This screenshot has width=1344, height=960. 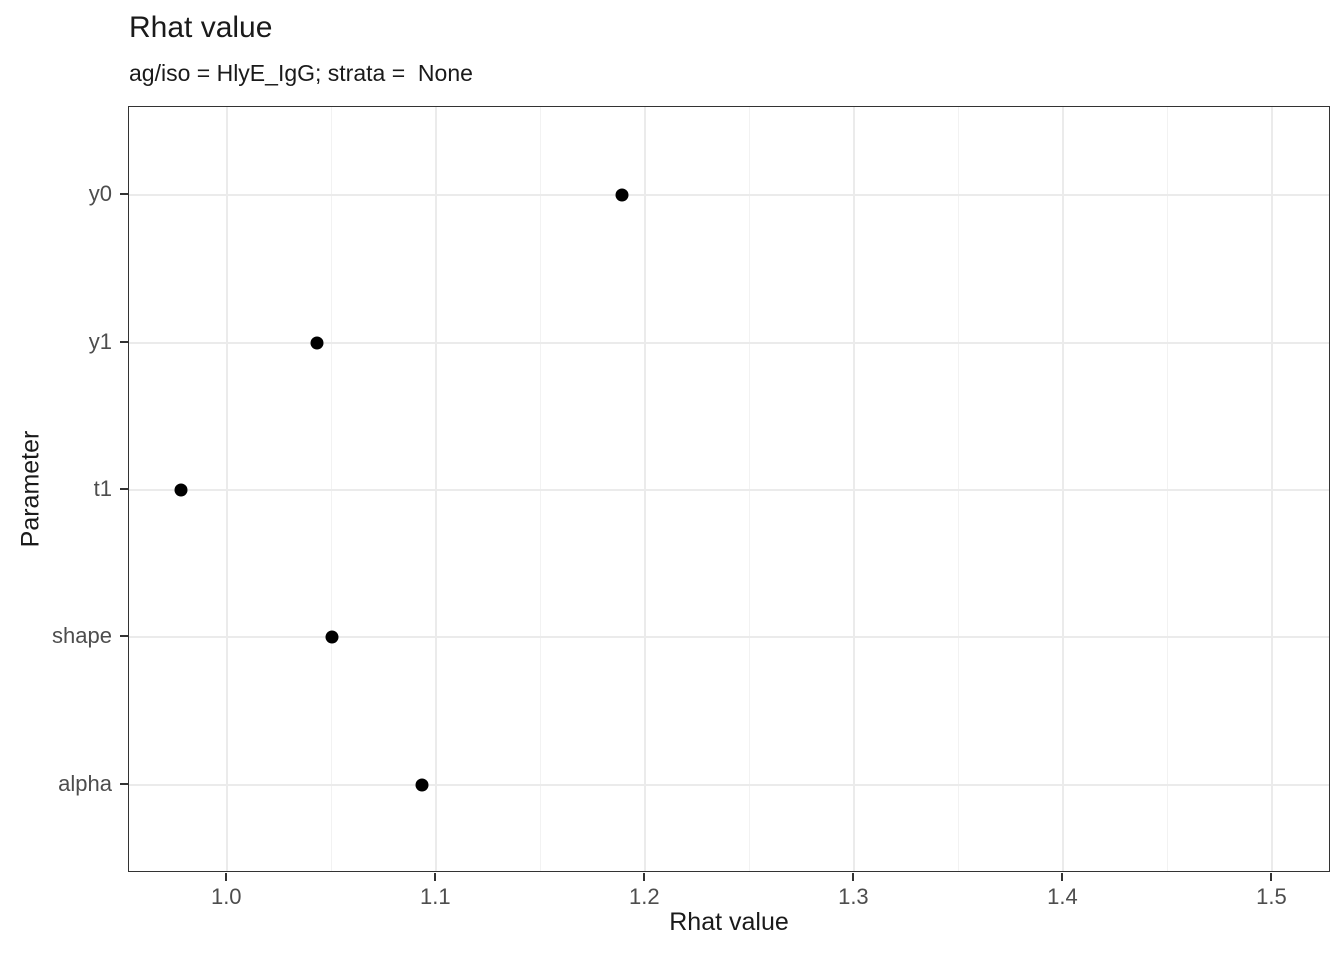 I want to click on plot-subtitle: ag/iso = HlyE_IgG; strata = None, so click(x=301, y=73).